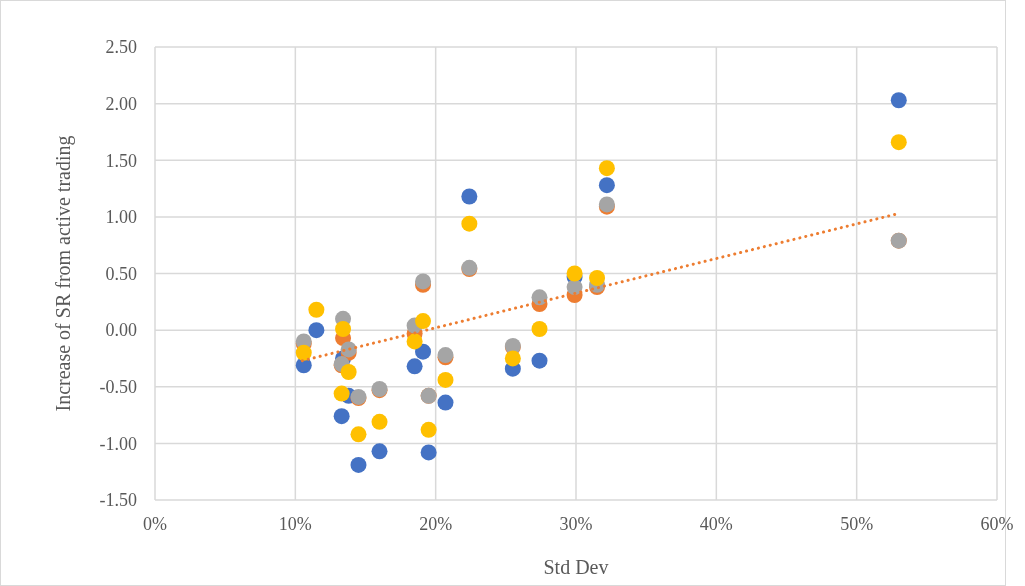 The height and width of the screenshot is (586, 1025). What do you see at coordinates (576, 567) in the screenshot?
I see `x-axis-title: Std Dev` at bounding box center [576, 567].